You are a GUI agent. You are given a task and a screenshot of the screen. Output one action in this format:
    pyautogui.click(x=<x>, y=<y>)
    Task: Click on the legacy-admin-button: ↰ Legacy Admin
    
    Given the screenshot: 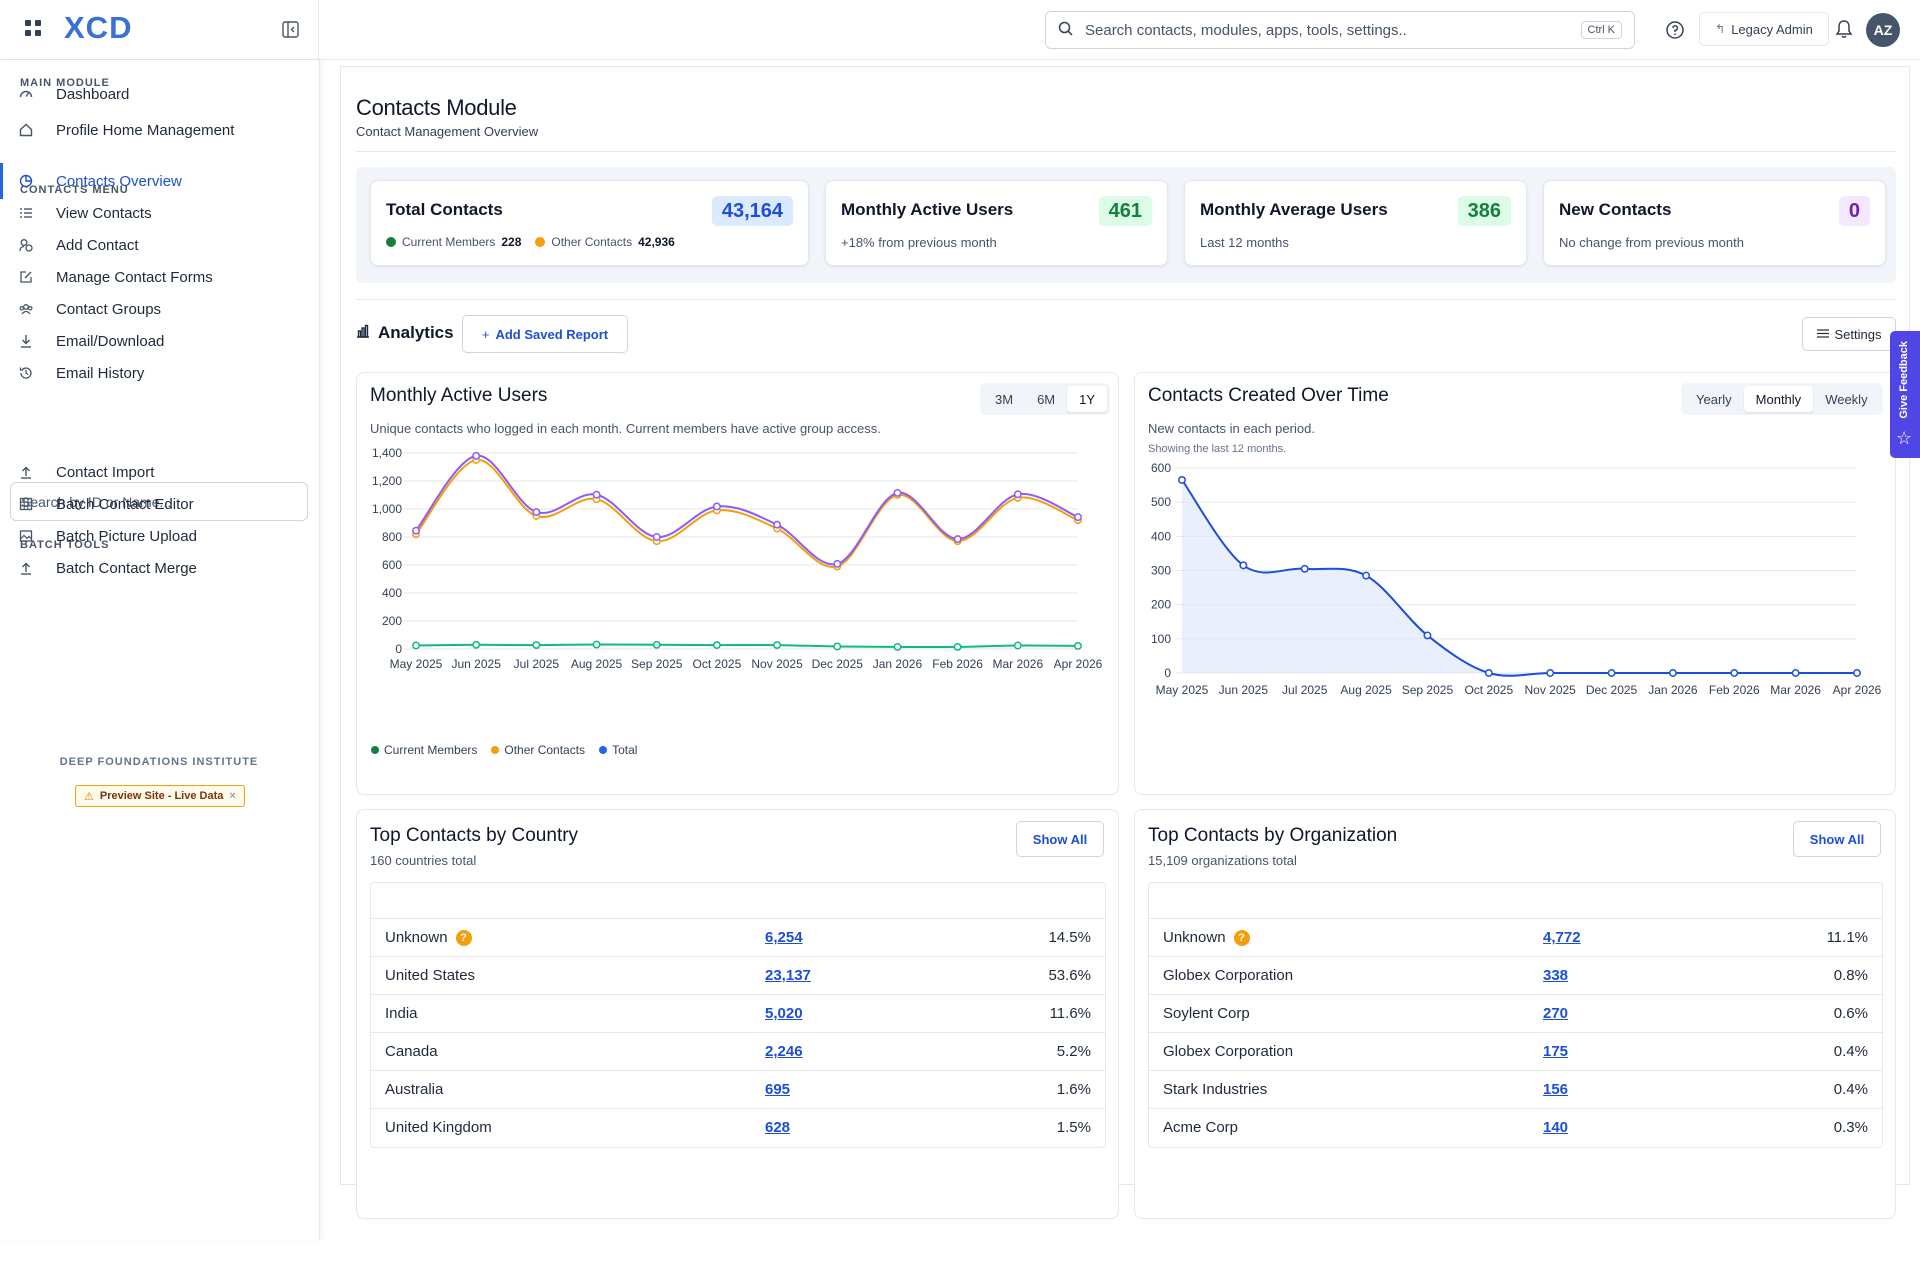 What is the action you would take?
    pyautogui.click(x=1764, y=29)
    